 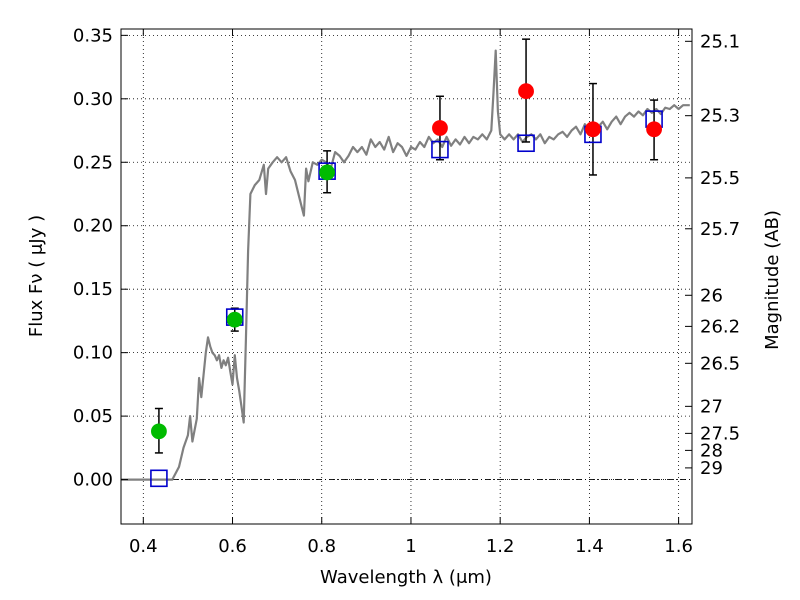 I want to click on y-tick-label: 0.20, so click(x=93, y=226).